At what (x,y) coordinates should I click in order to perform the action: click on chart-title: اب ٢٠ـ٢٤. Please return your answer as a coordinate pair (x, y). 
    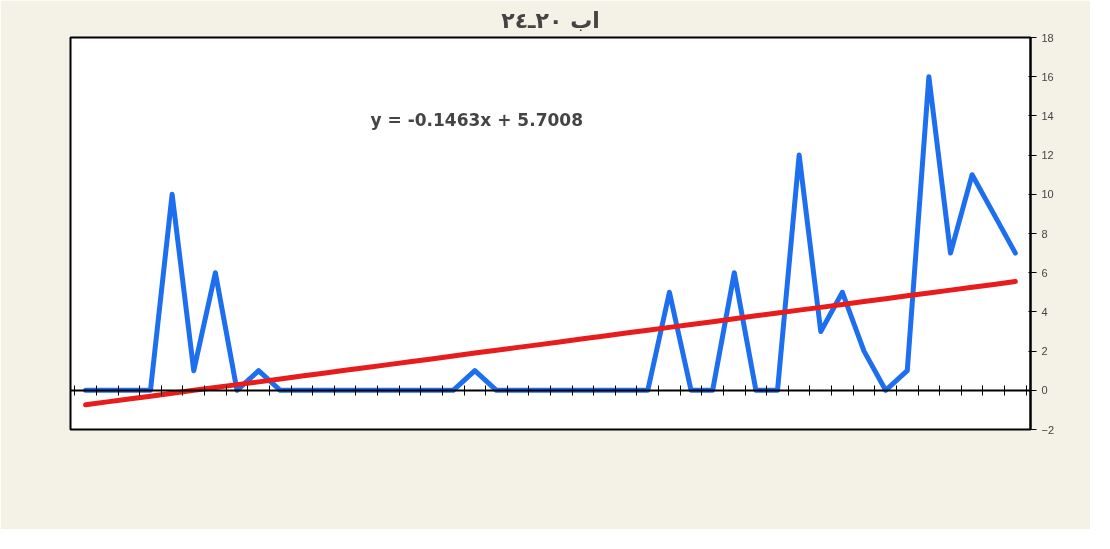
    Looking at the image, I should click on (550, 20).